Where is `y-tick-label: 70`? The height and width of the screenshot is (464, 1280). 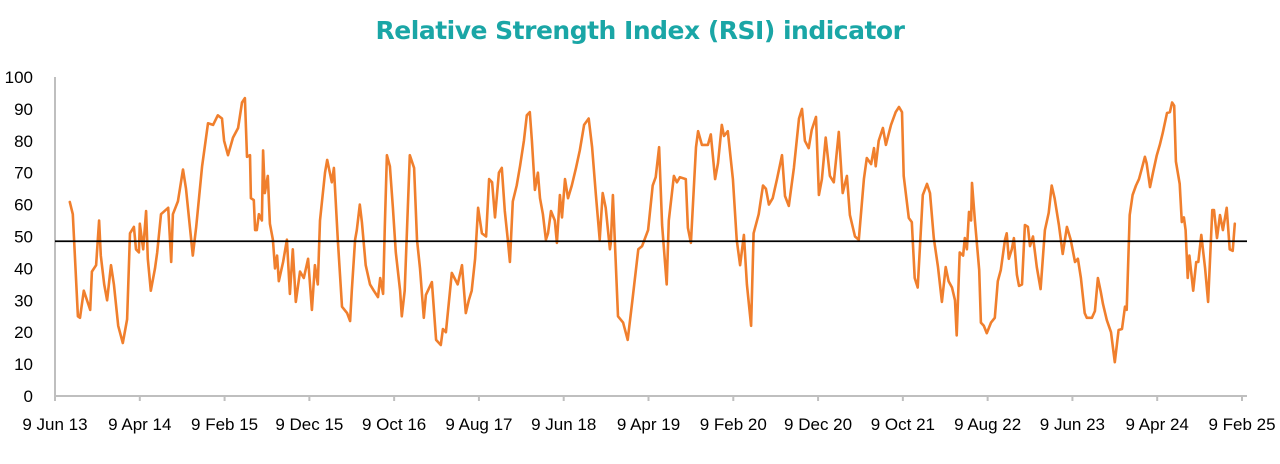 y-tick-label: 70 is located at coordinates (23, 173).